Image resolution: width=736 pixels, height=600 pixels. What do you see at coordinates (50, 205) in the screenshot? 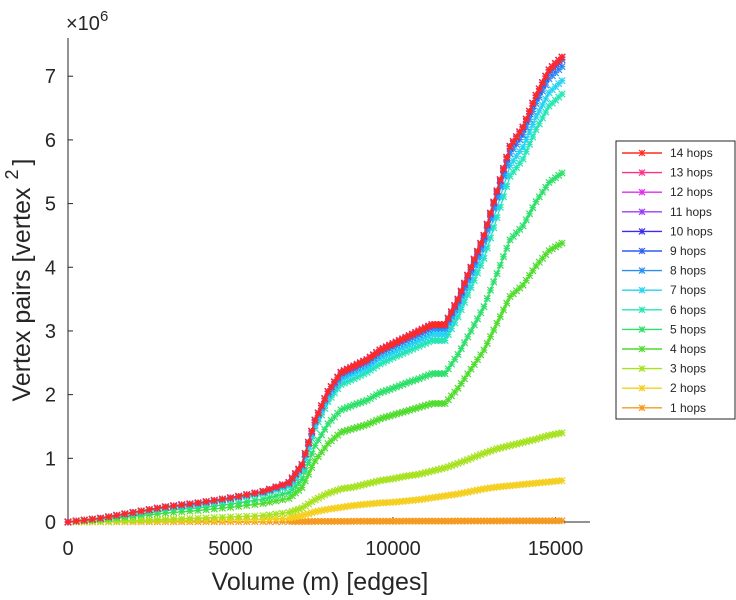
I see `y-tick-label: 5` at bounding box center [50, 205].